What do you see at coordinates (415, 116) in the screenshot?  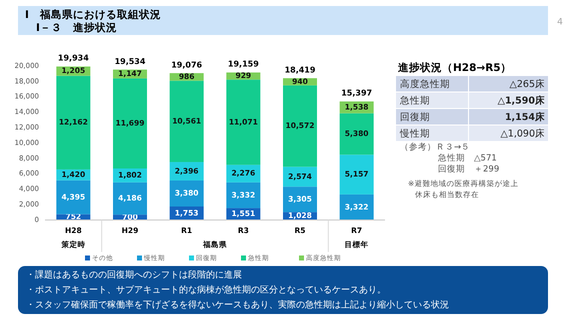 I see `text: 回復期` at bounding box center [415, 116].